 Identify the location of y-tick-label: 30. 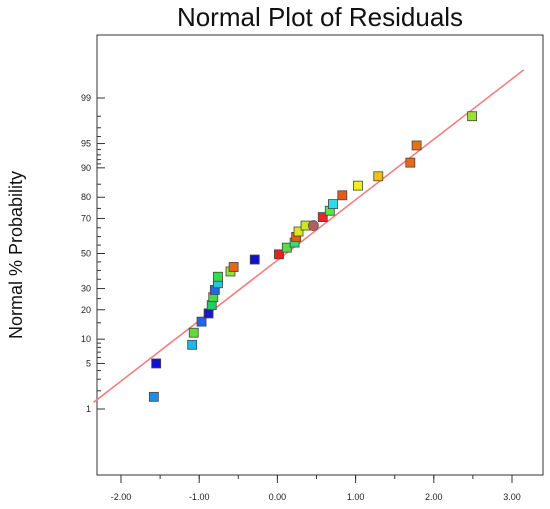
(86, 289).